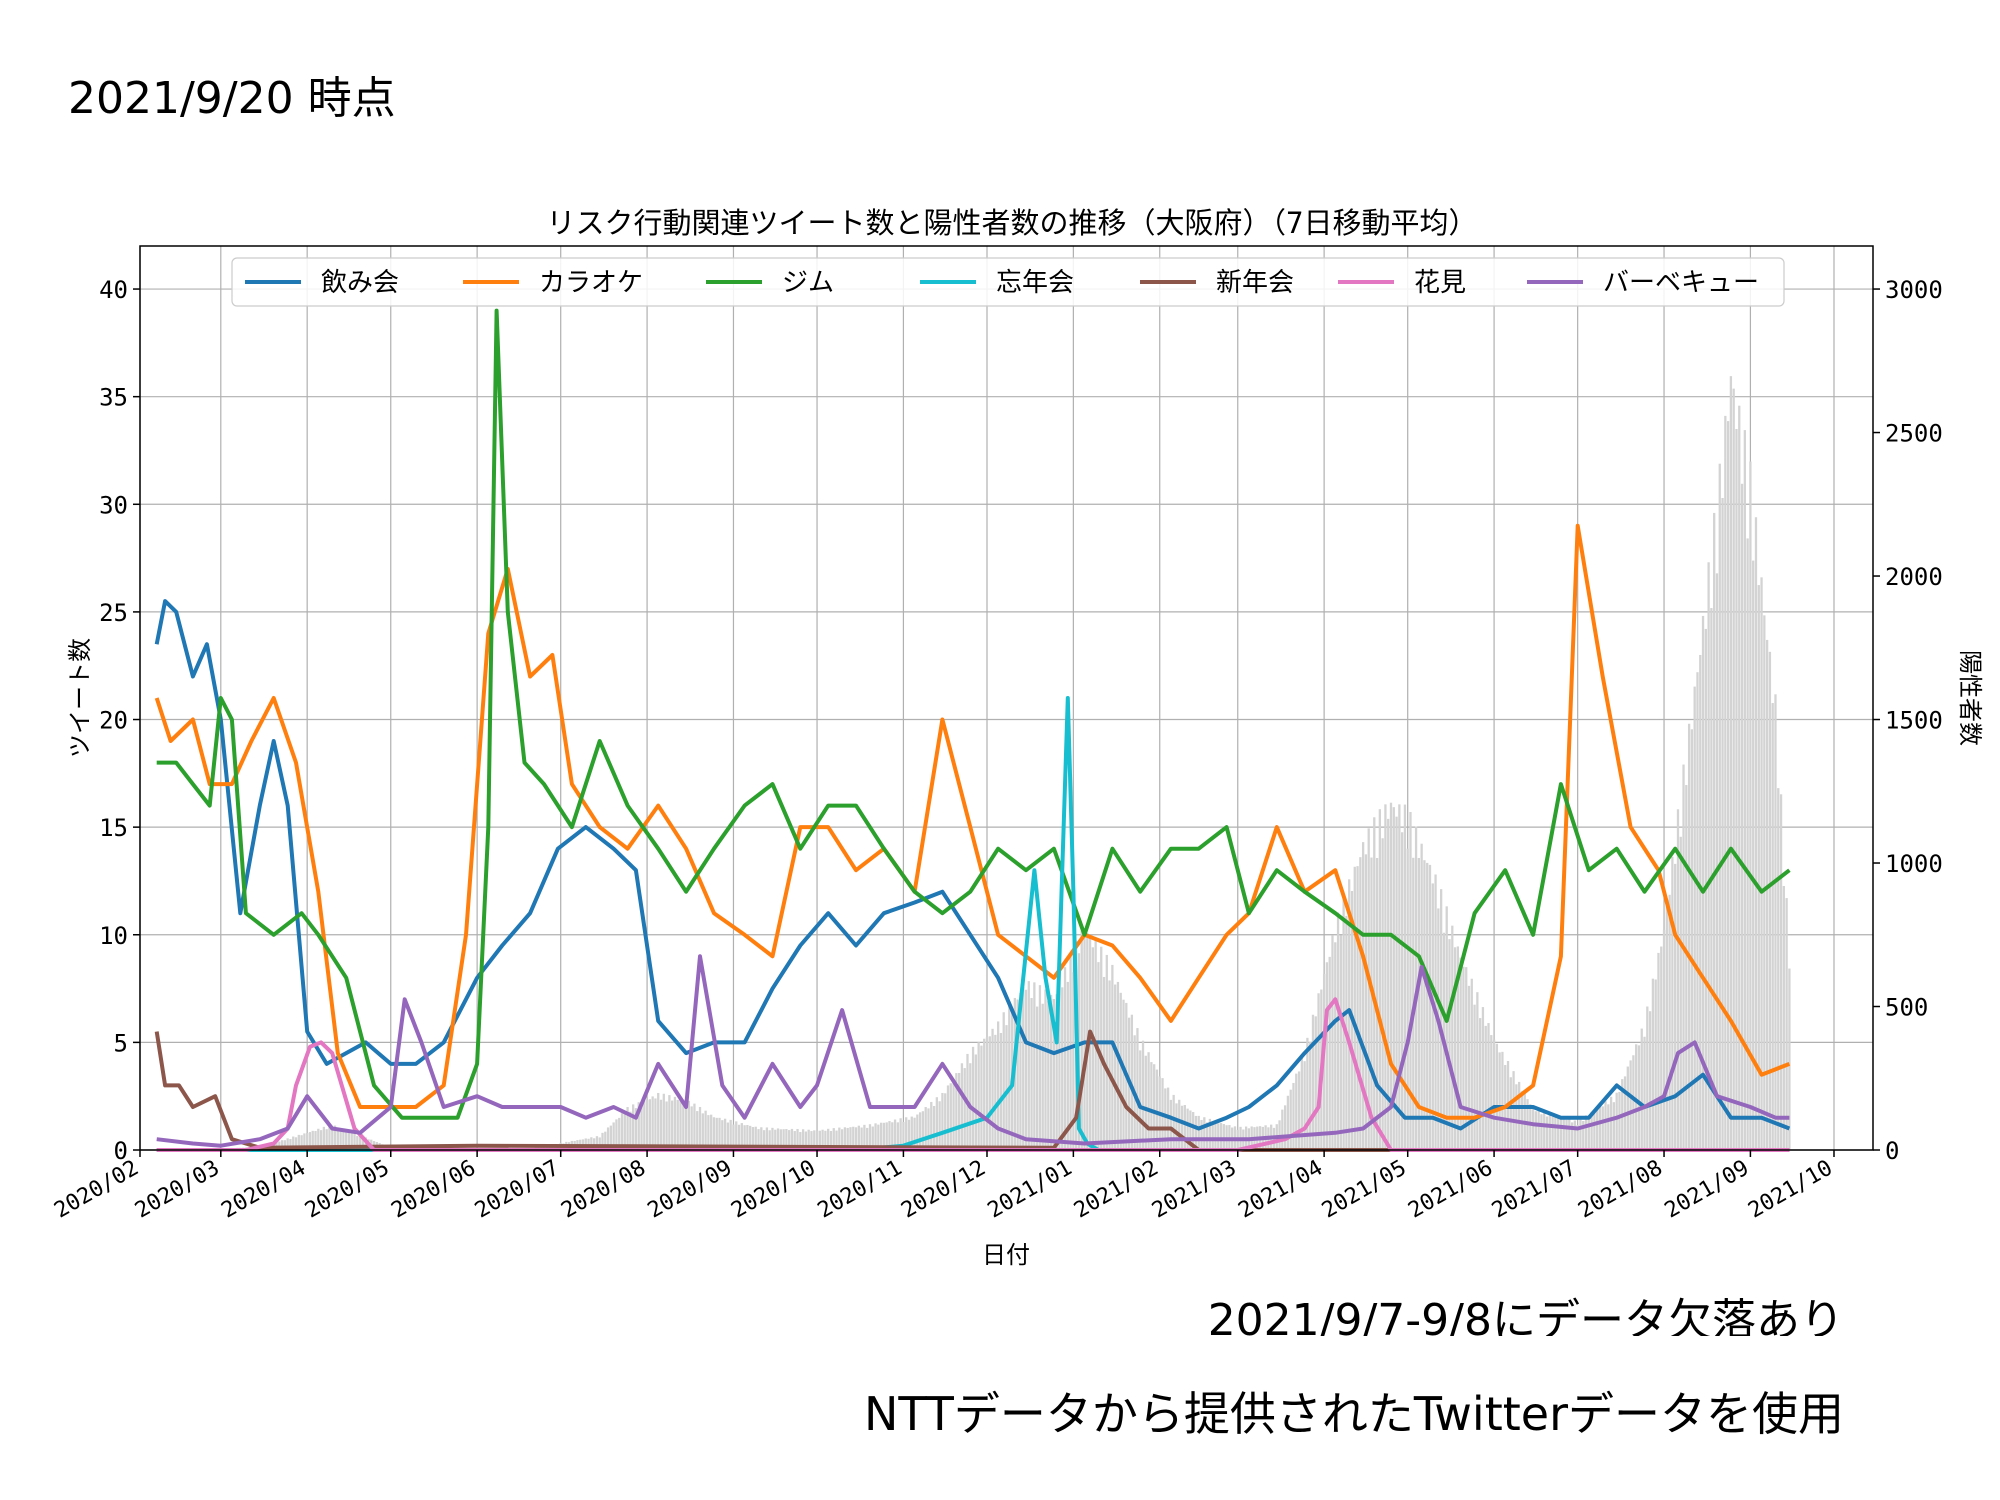 This screenshot has width=2000, height=1500. What do you see at coordinates (973, 1051) in the screenshot?
I see `series-line` at bounding box center [973, 1051].